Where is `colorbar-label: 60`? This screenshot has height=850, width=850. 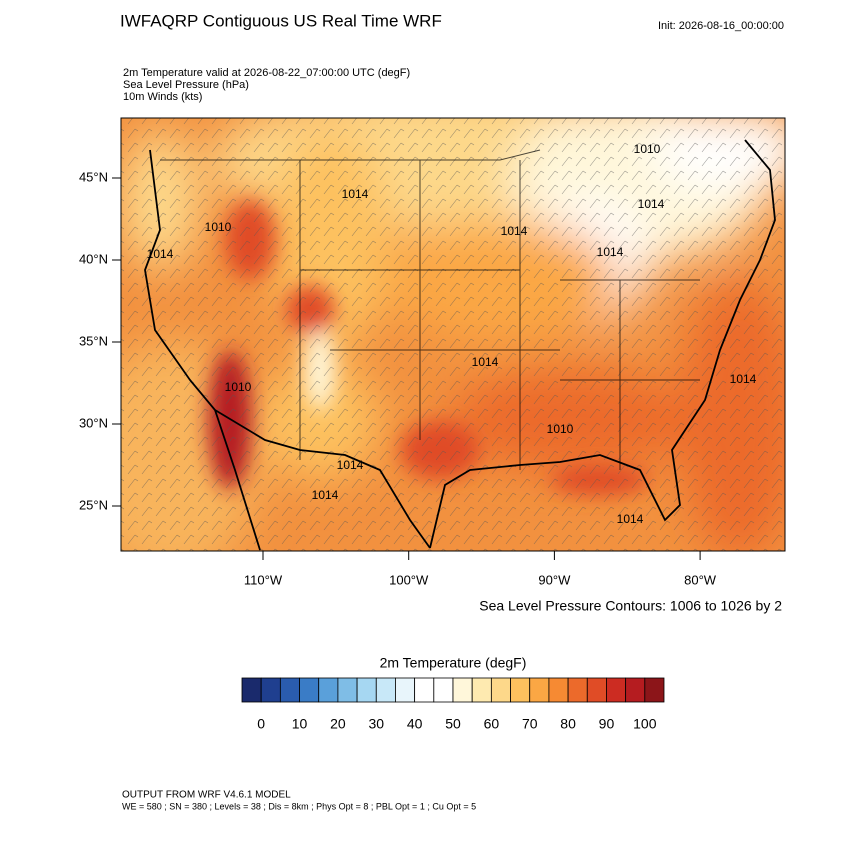 colorbar-label: 60 is located at coordinates (492, 724).